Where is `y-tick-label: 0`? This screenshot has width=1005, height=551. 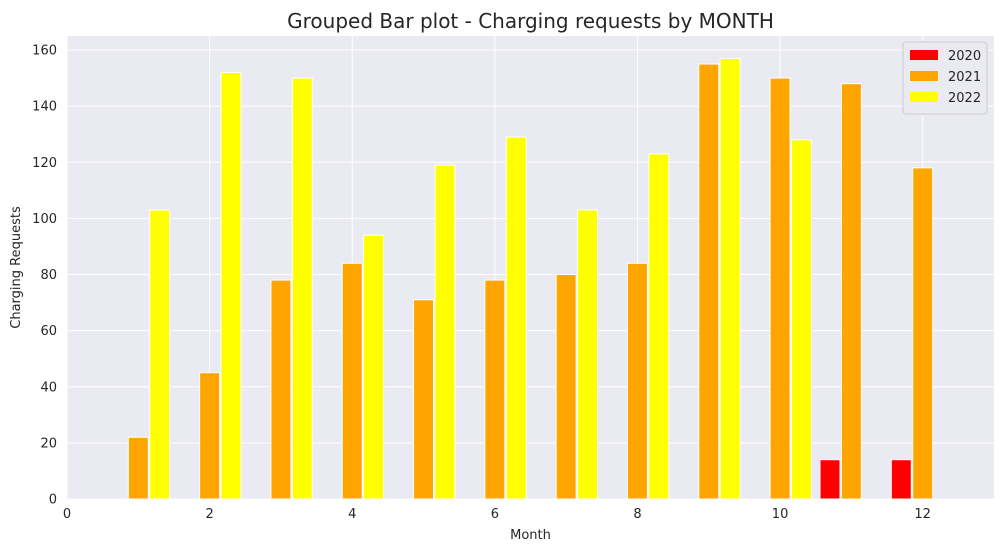
y-tick-label: 0 is located at coordinates (53, 500).